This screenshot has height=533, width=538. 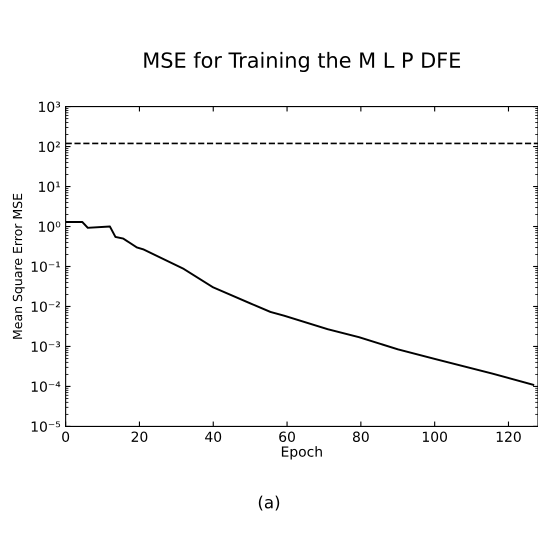 I want to click on x-tick-label: 20, so click(x=140, y=437).